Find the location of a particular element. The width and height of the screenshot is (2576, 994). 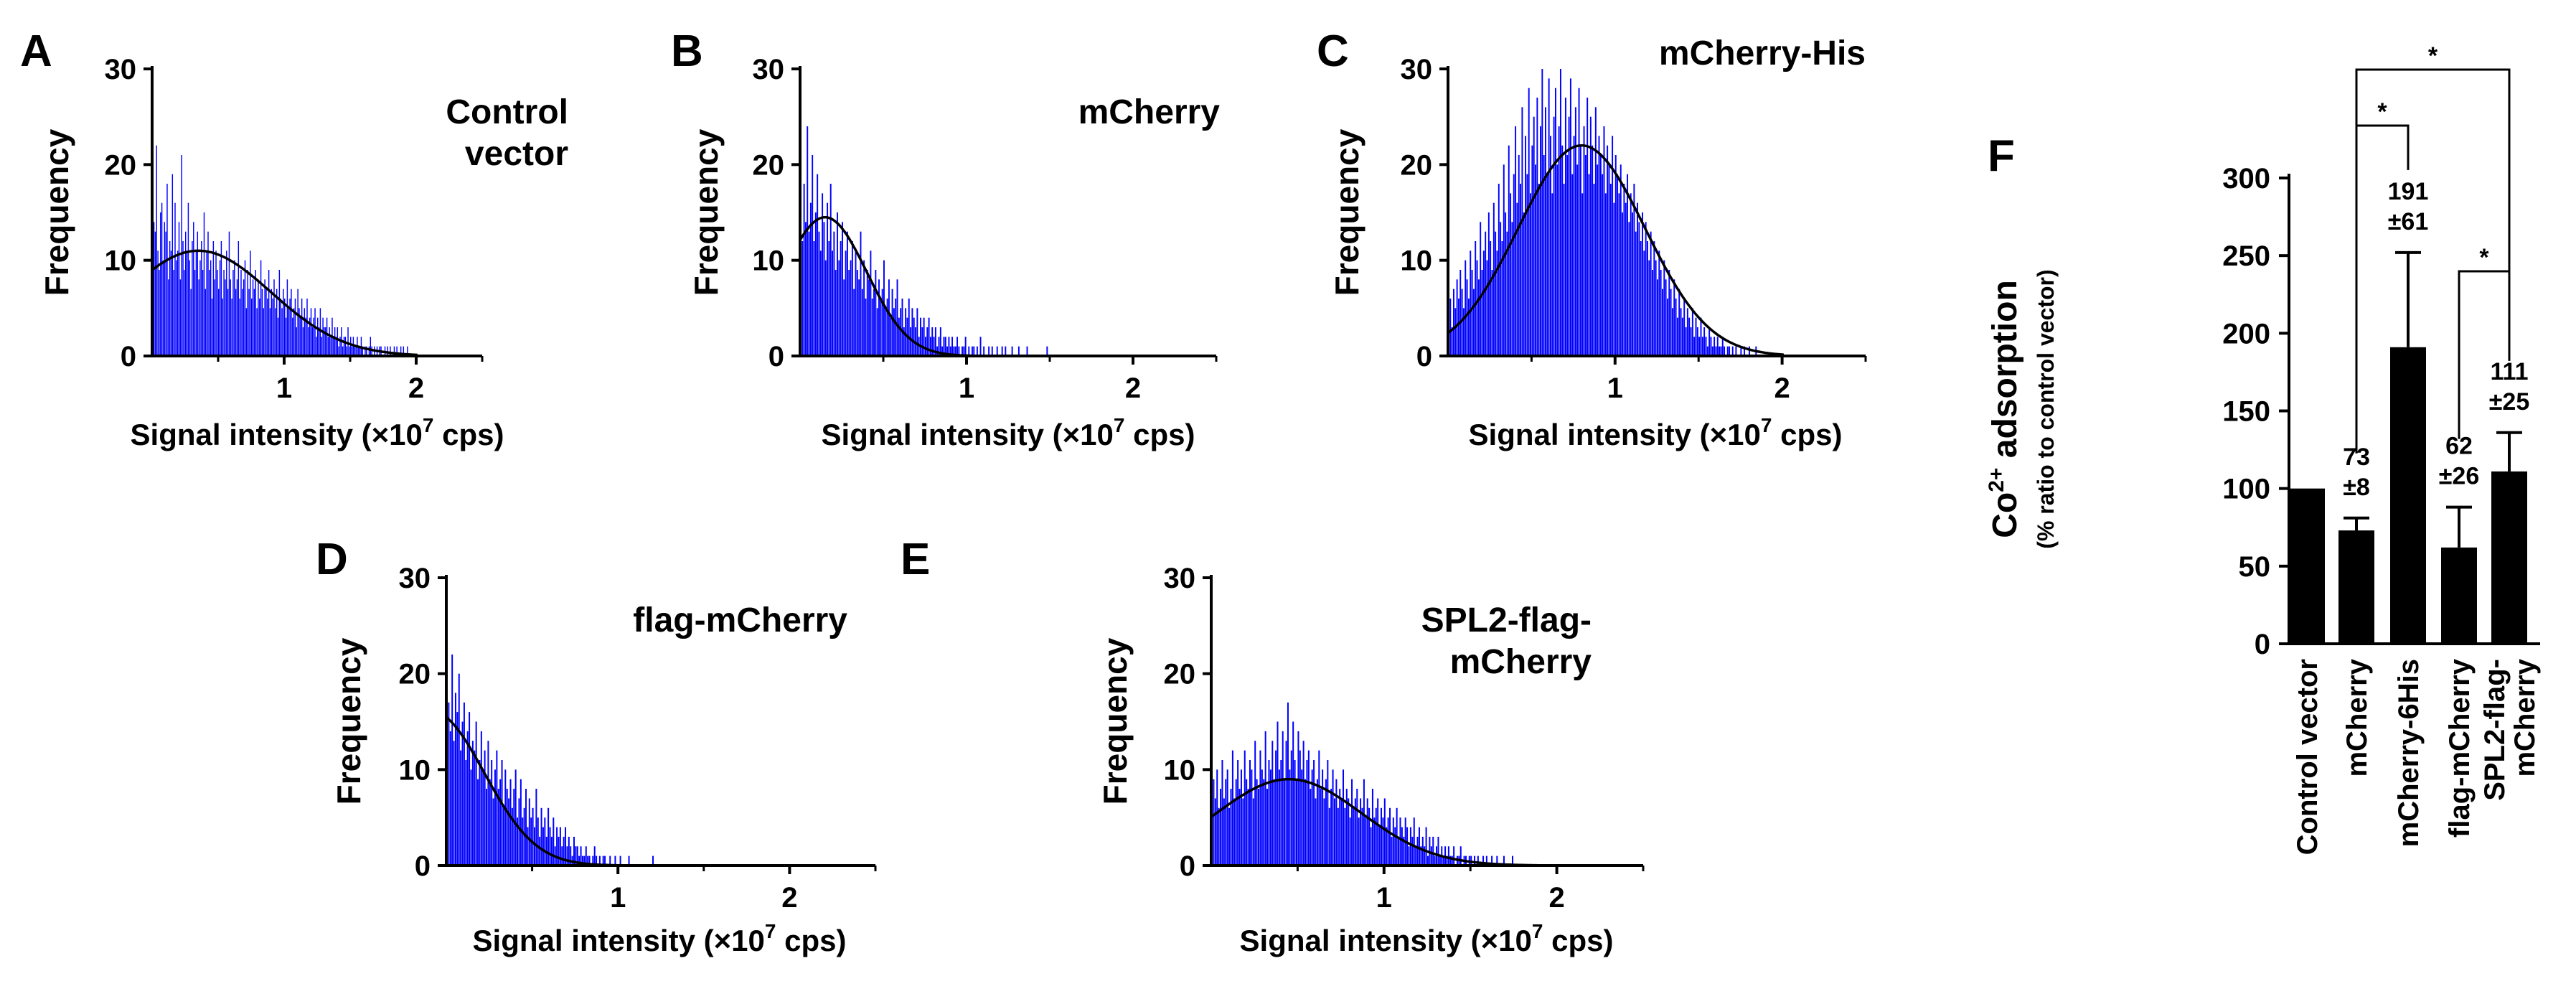

y-tick-label: 0 is located at coordinates (2262, 644).